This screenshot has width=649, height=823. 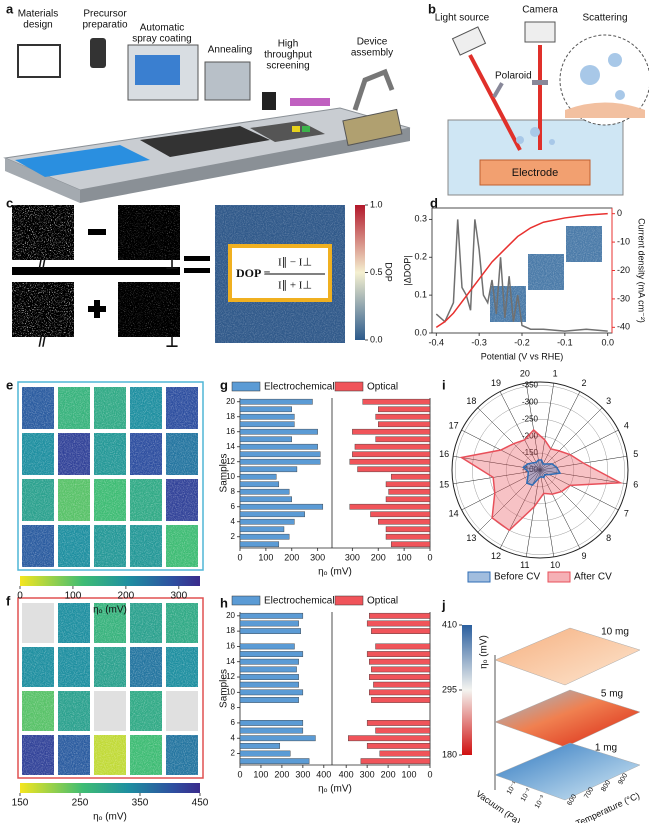 I want to click on y-tick-label: 8, so click(x=233, y=491).